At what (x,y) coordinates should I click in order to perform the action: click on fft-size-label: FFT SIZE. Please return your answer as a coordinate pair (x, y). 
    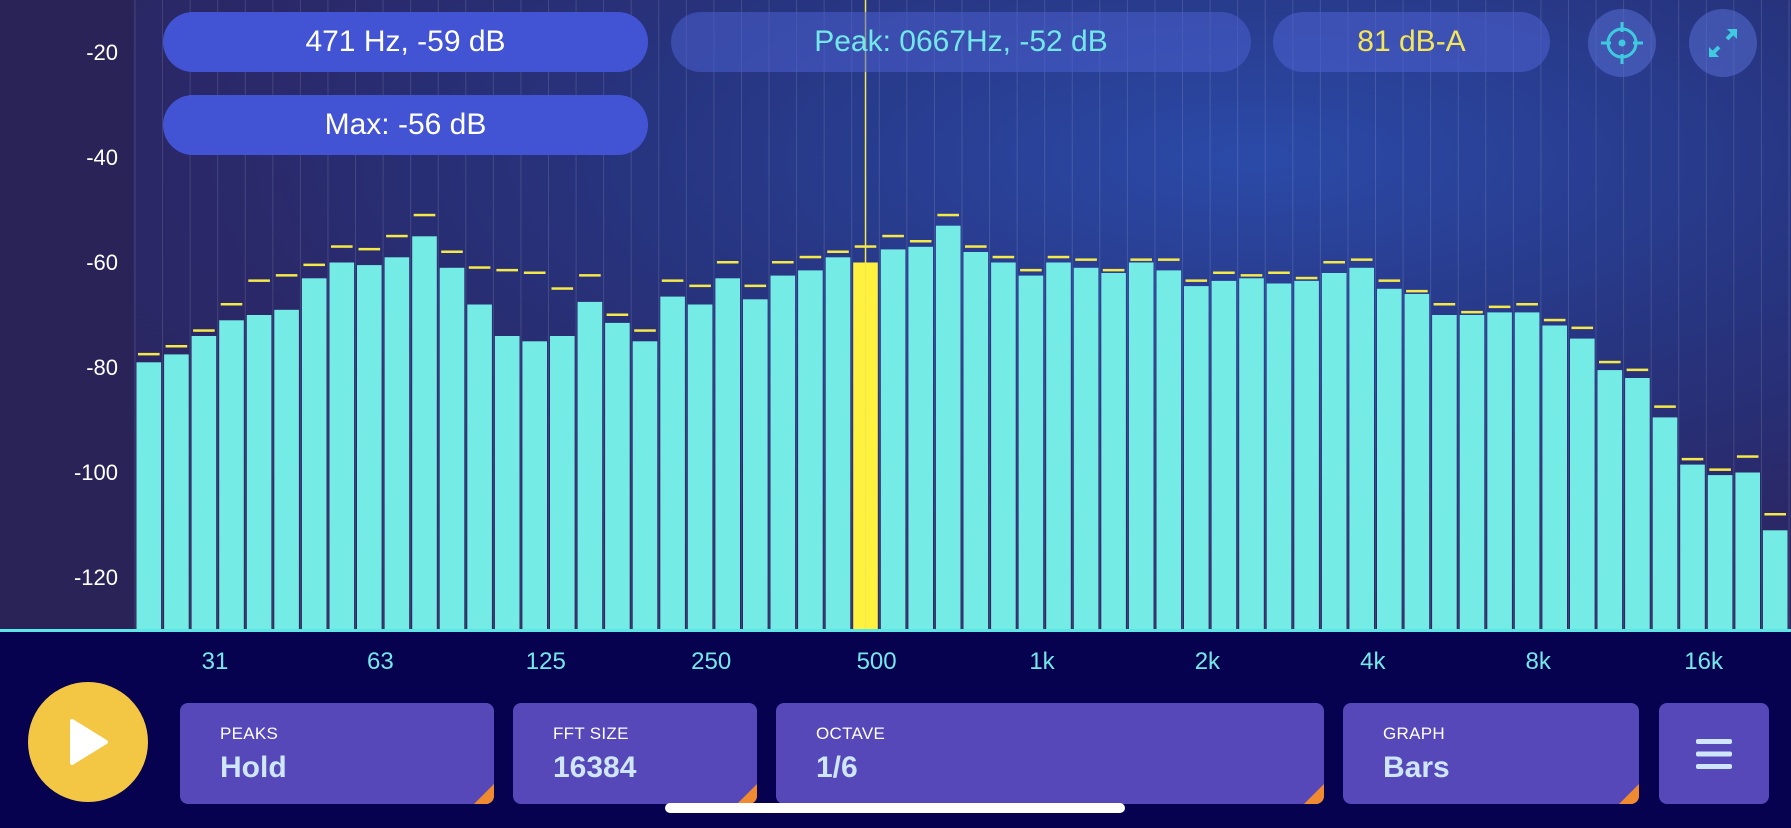
    Looking at the image, I should click on (591, 733).